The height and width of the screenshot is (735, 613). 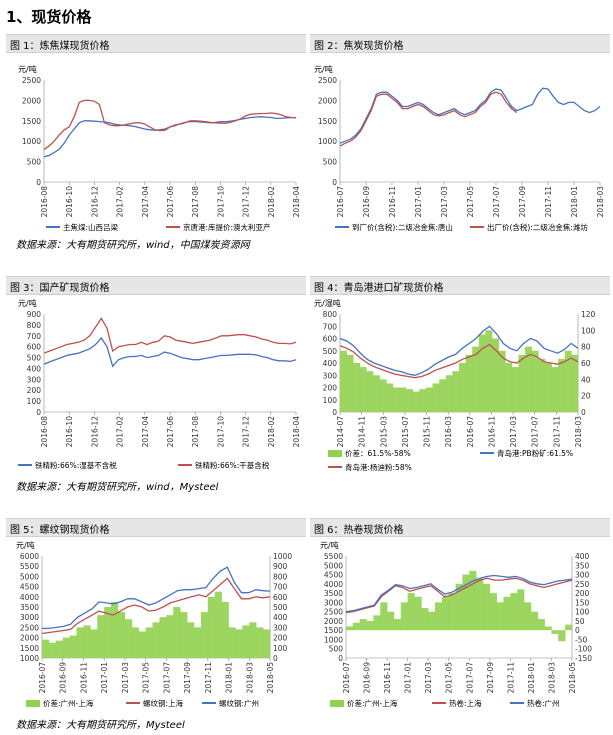 I want to click on panel-header: 图 4：青岛港进口矿现货价格, so click(x=460, y=285).